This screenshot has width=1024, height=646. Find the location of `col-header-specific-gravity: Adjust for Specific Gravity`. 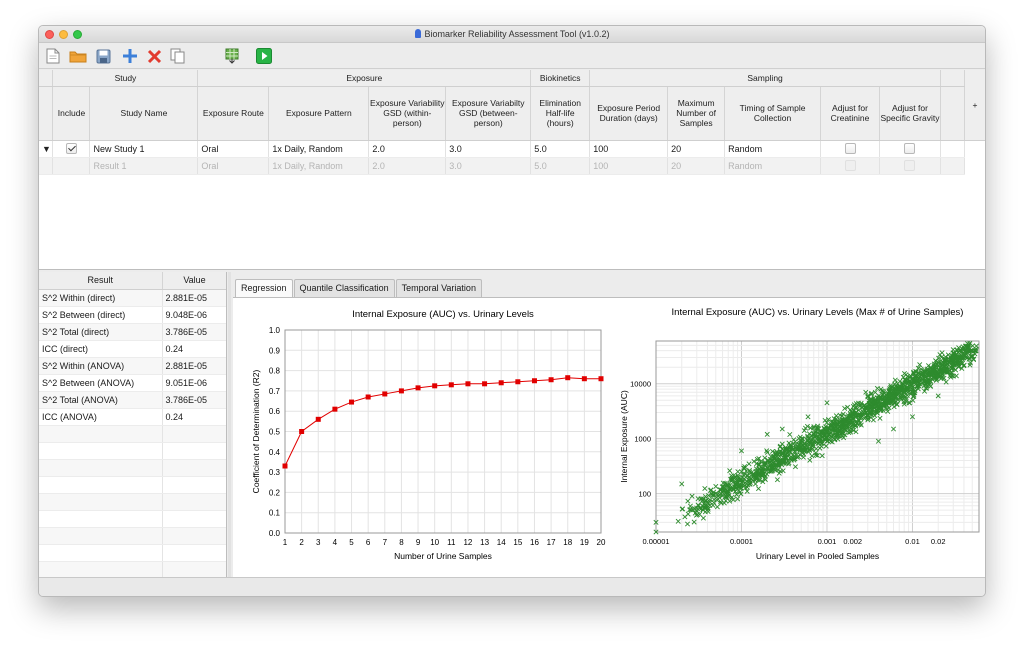

col-header-specific-gravity: Adjust for Specific Gravity is located at coordinates (910, 113).